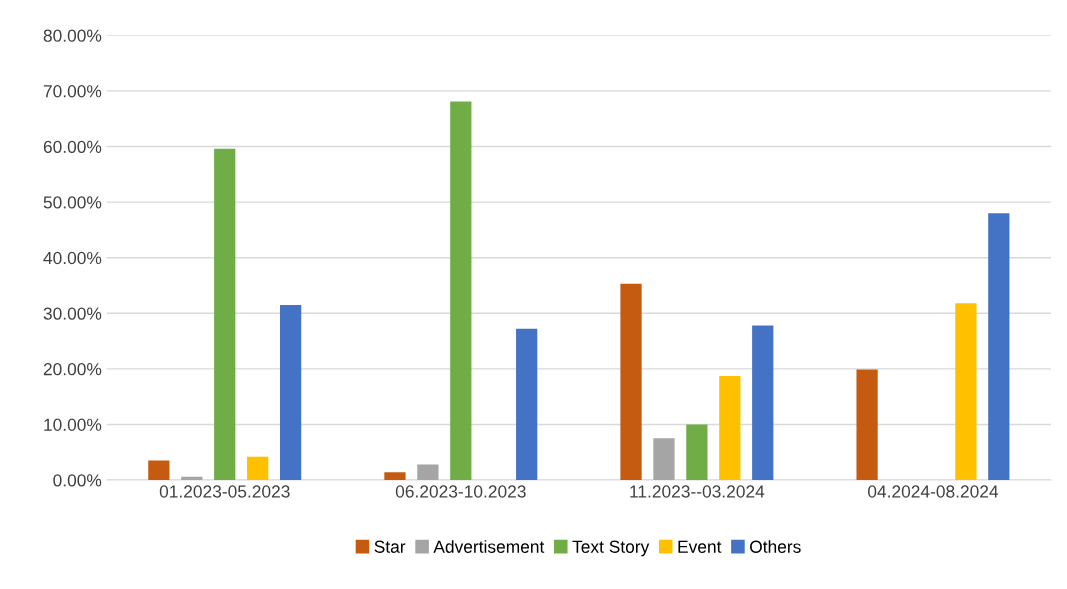 The height and width of the screenshot is (589, 1067). What do you see at coordinates (72, 258) in the screenshot?
I see `y-tick-label: 40.00%` at bounding box center [72, 258].